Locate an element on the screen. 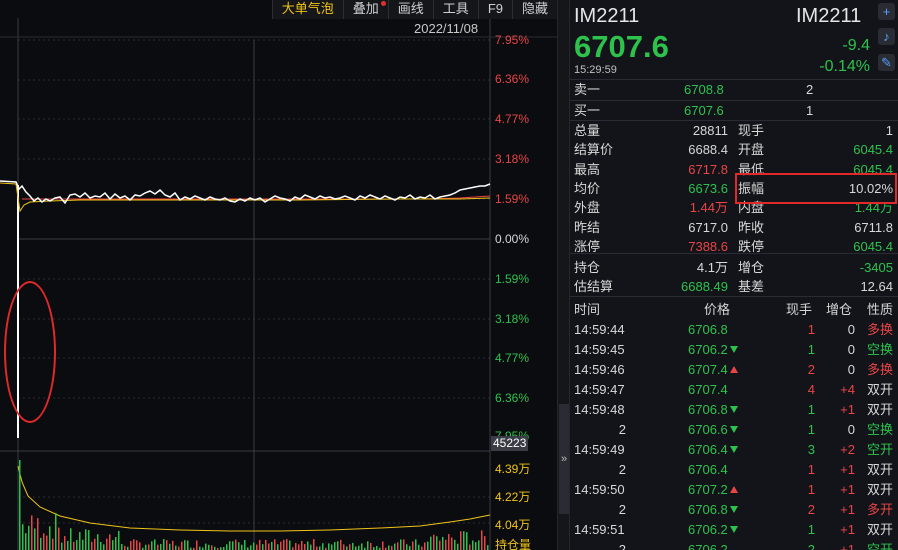  double-chevron-right-icon: » is located at coordinates (564, 459).